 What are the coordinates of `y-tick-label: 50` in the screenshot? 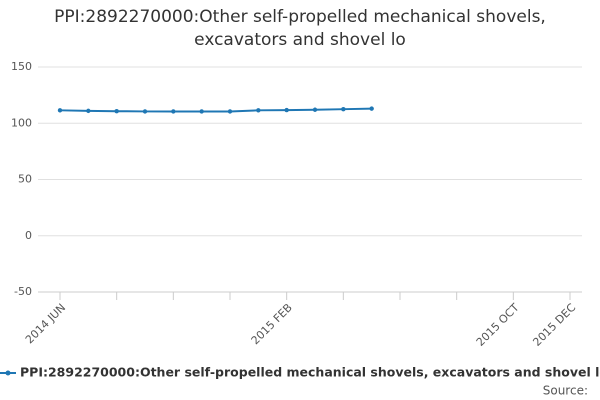 It's located at (25, 179).